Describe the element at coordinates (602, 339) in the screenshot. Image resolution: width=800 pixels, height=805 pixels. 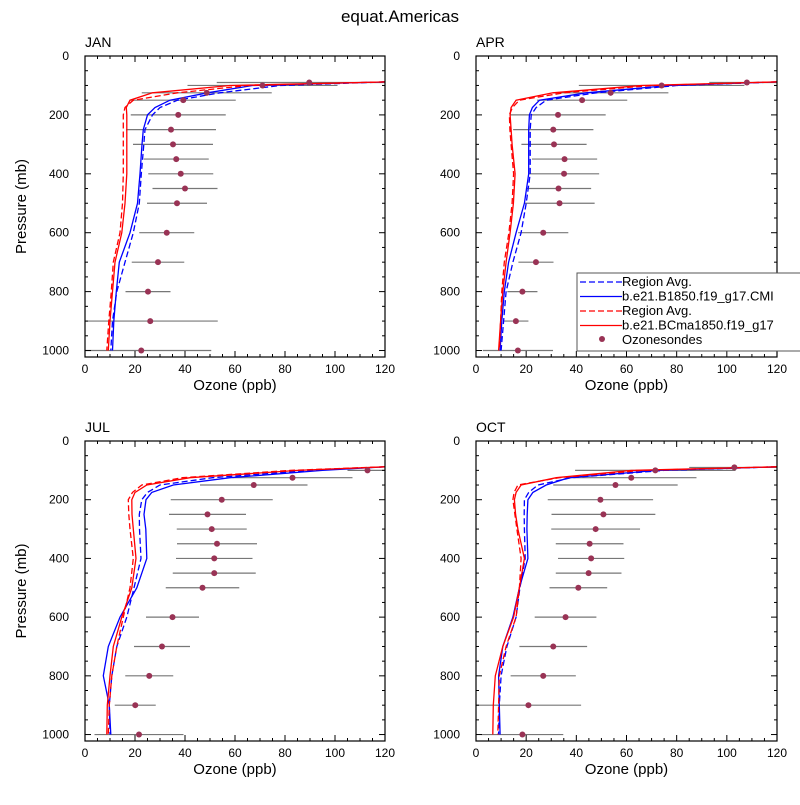
I see `legend-marker` at that location.